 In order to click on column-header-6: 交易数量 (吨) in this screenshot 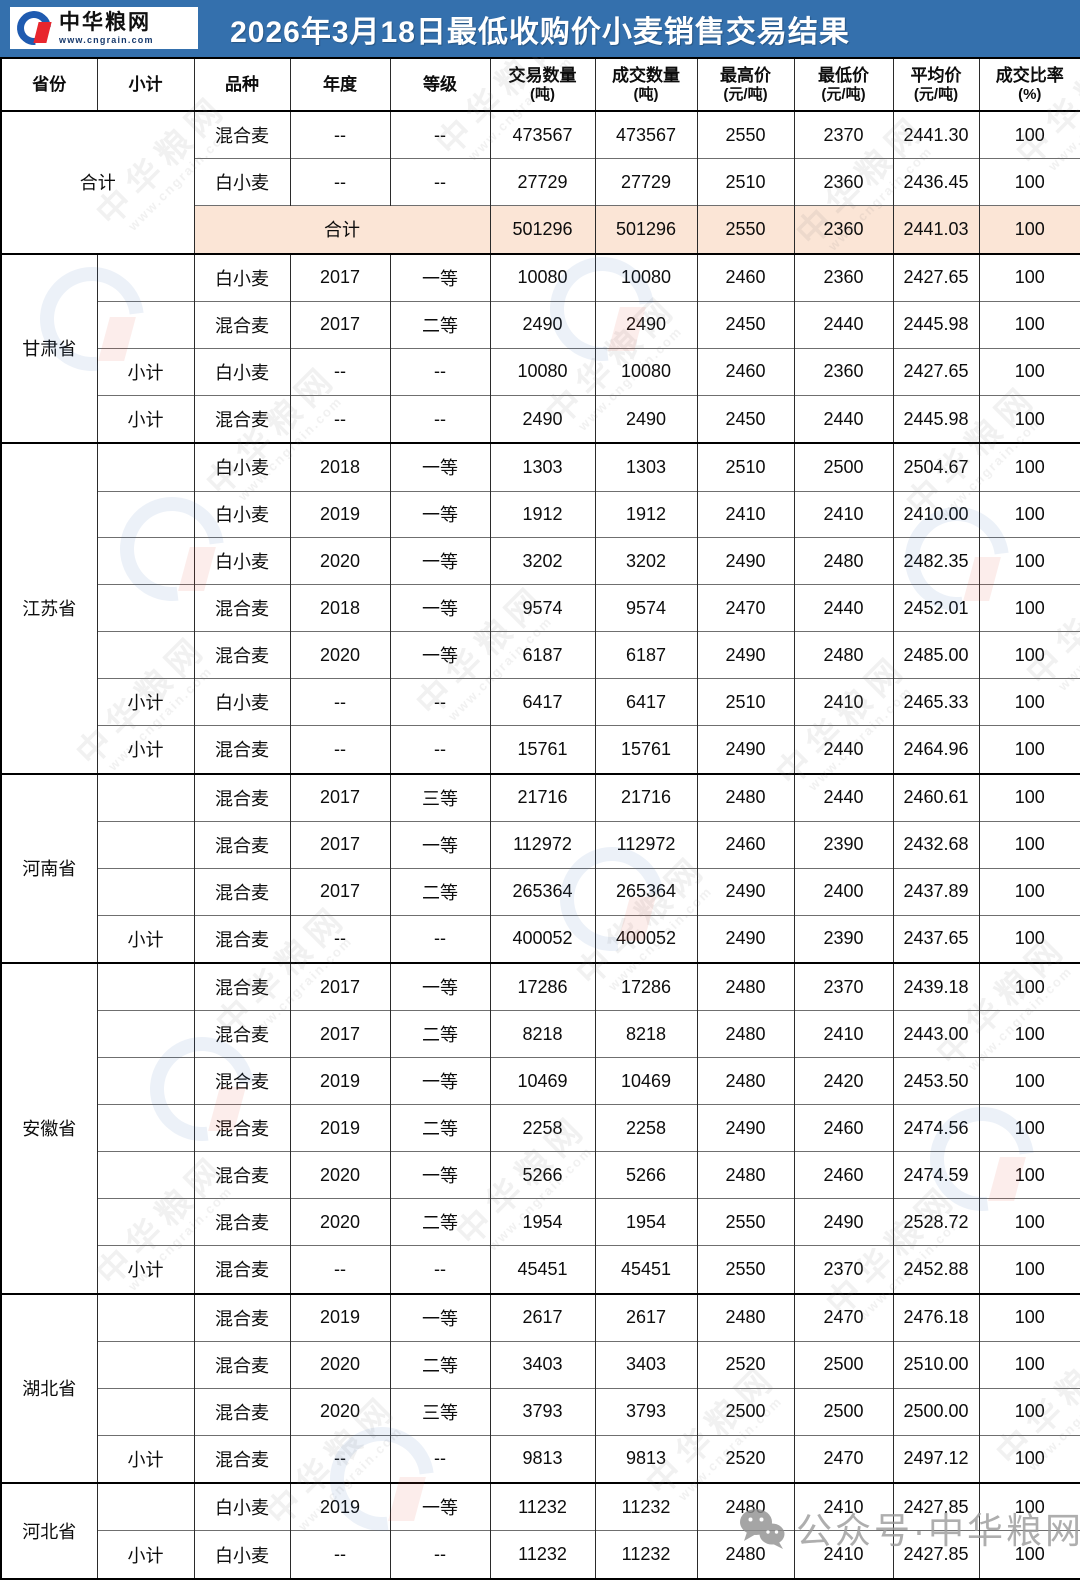, I will do `click(542, 85)`.